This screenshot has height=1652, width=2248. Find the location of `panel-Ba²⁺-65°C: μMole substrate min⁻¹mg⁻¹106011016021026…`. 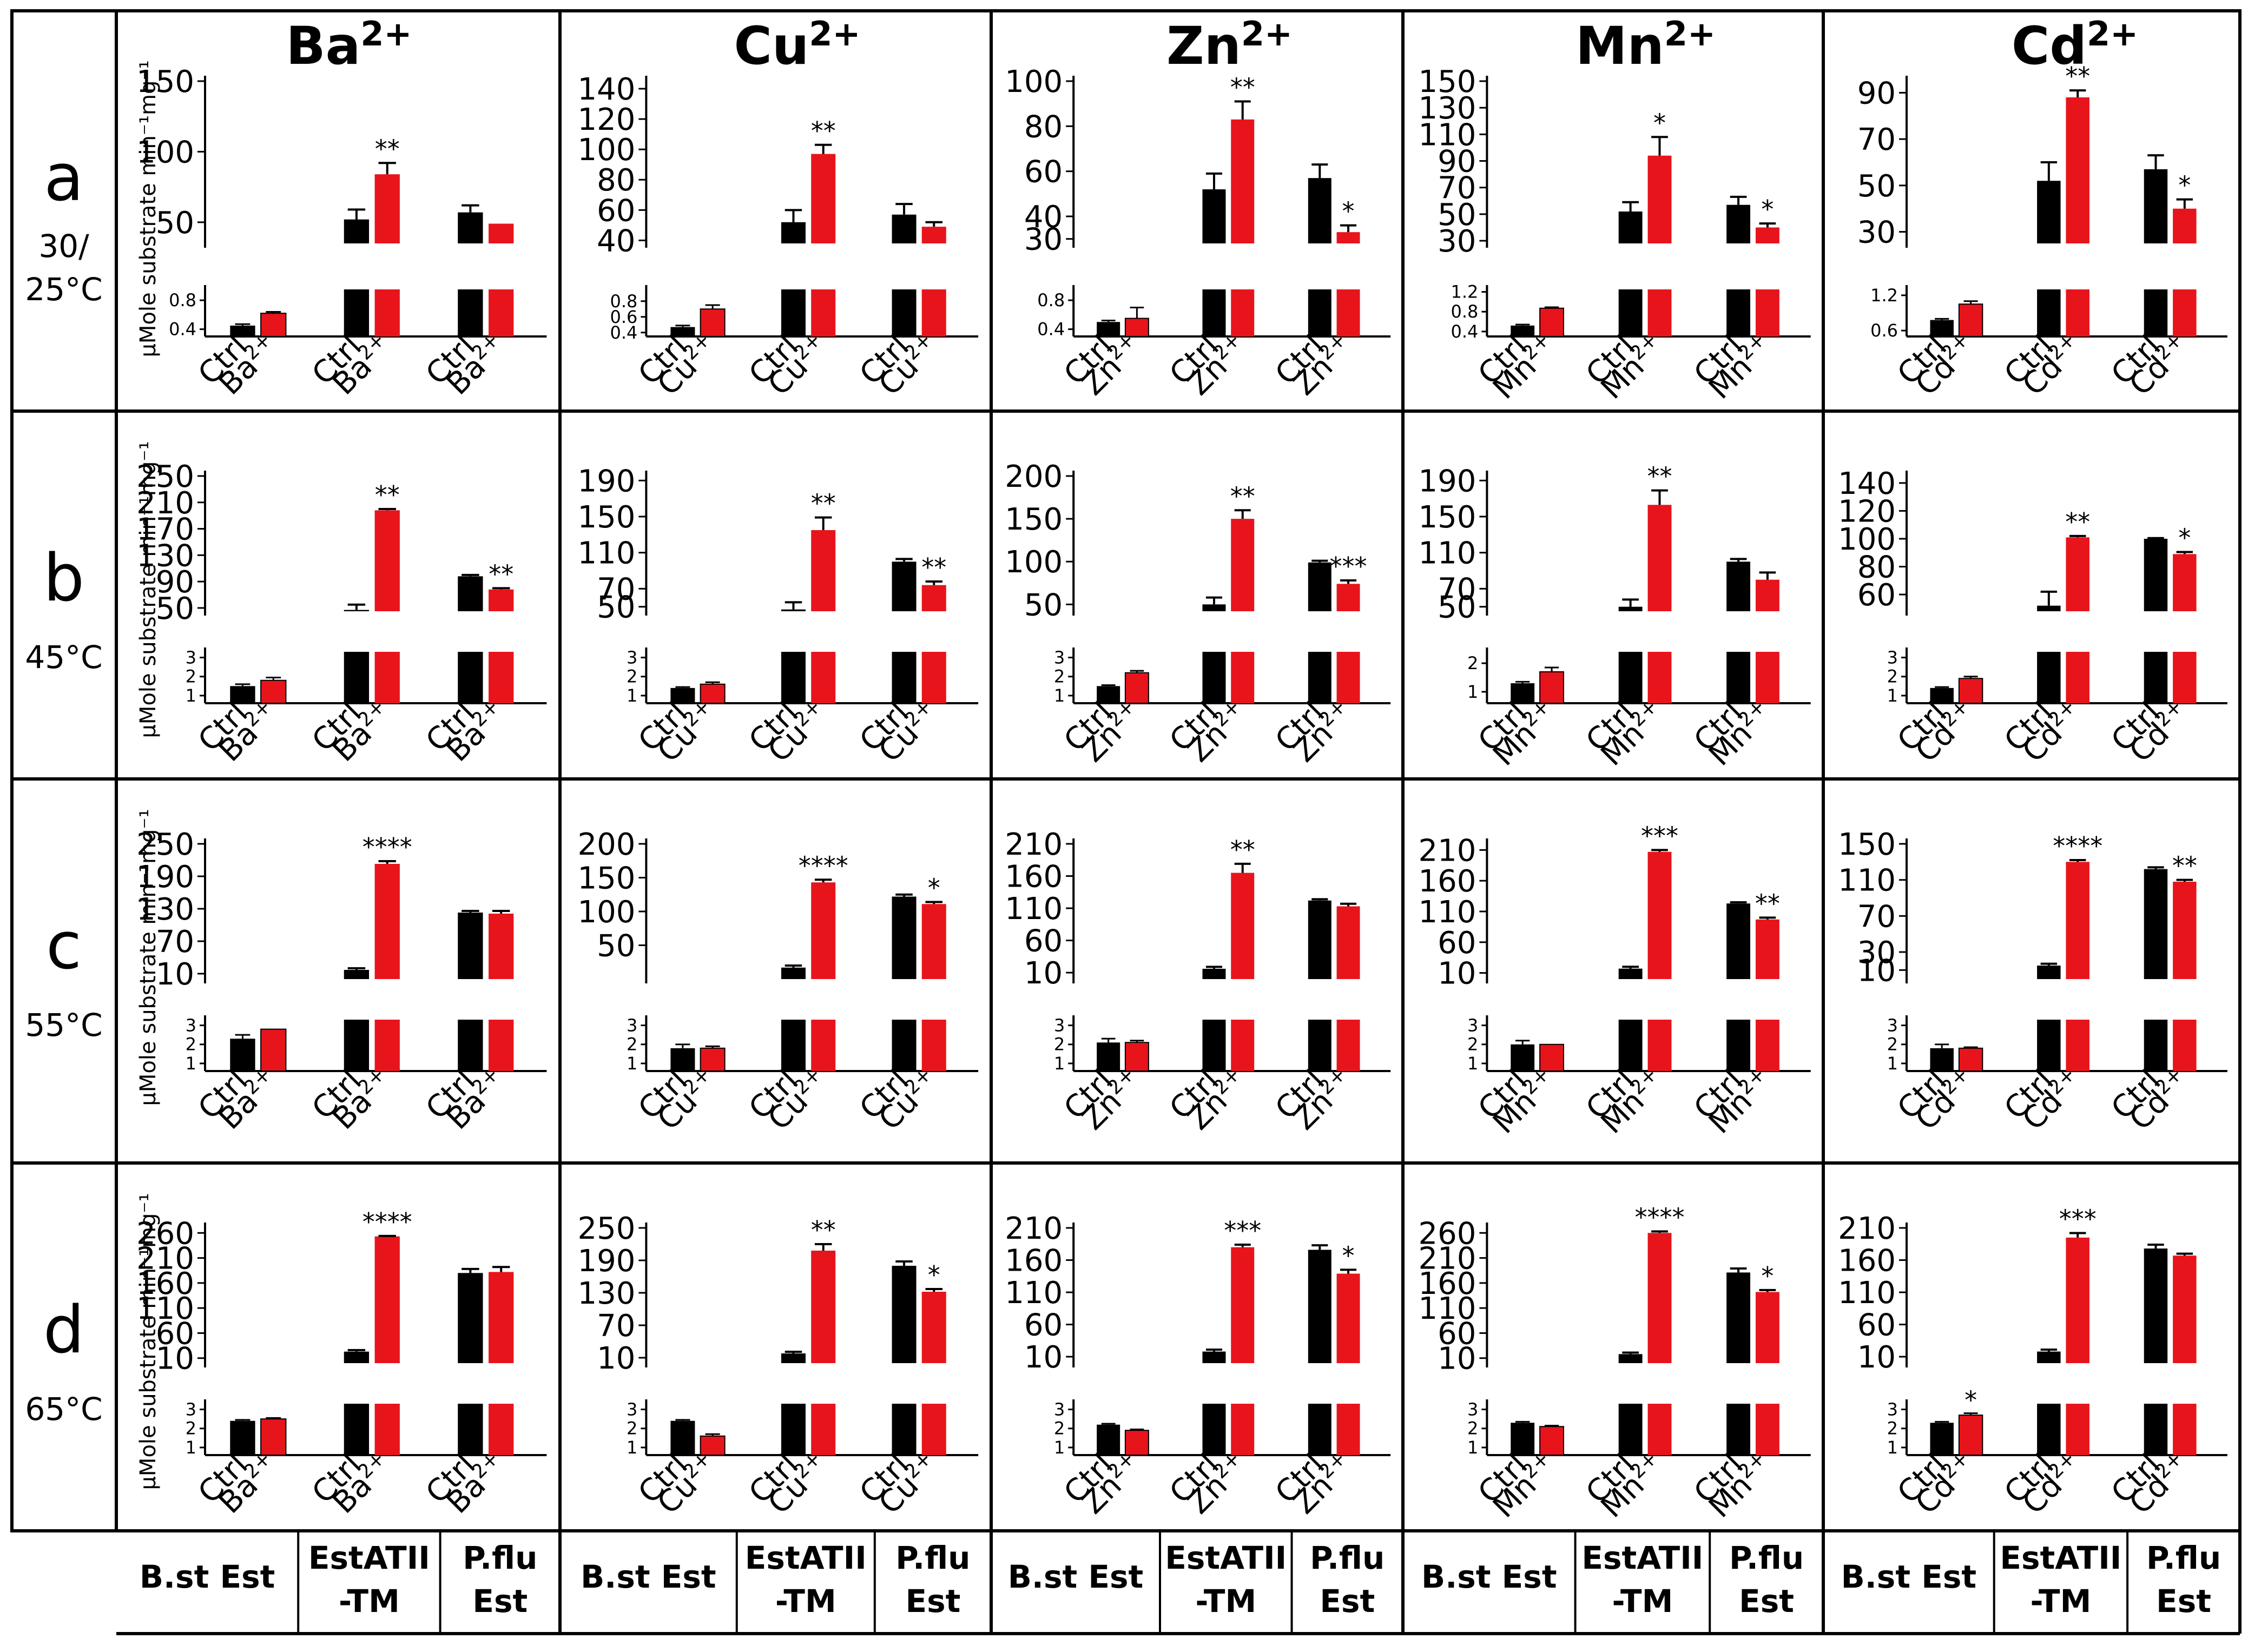

panel-Ba²⁺-65°C: μMole substrate min⁻¹mg⁻¹106011016021026… is located at coordinates (341, 1357).